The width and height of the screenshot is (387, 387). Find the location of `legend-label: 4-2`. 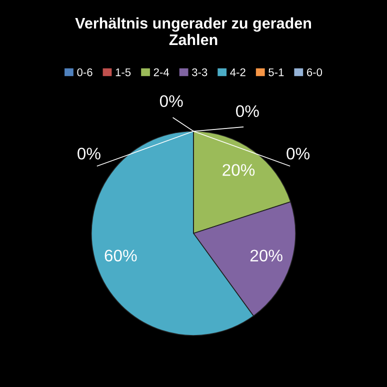

legend-label: 4-2 is located at coordinates (238, 72).